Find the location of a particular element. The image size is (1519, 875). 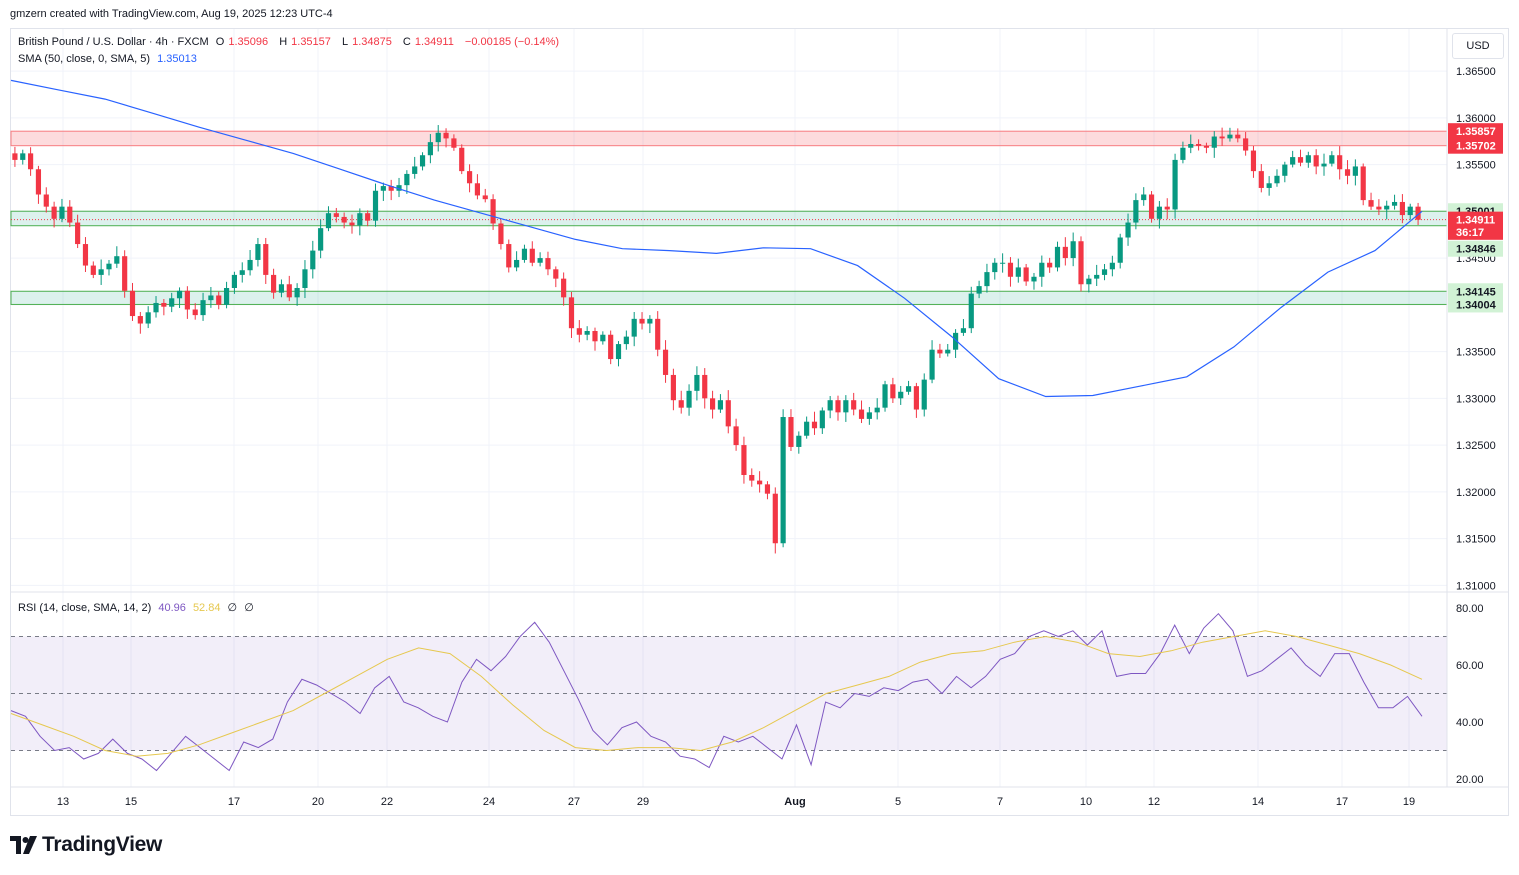

time-tick-label: 13 is located at coordinates (63, 802).